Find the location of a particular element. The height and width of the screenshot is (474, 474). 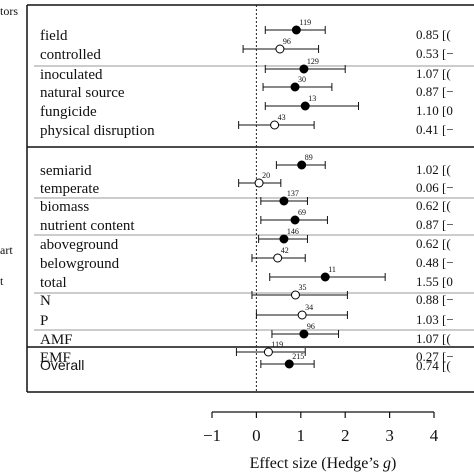

row-label: semiarid is located at coordinates (66, 171).